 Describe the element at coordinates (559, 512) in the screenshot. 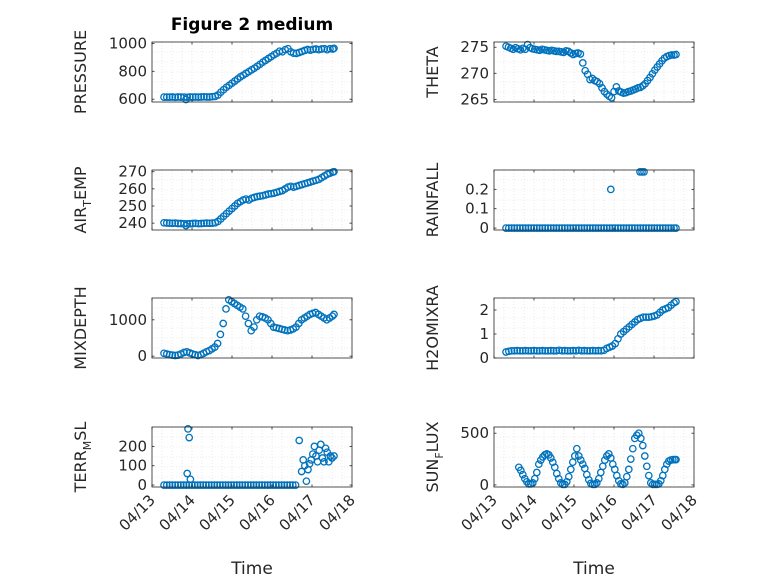

I see `x-tick-label: 04/15` at that location.